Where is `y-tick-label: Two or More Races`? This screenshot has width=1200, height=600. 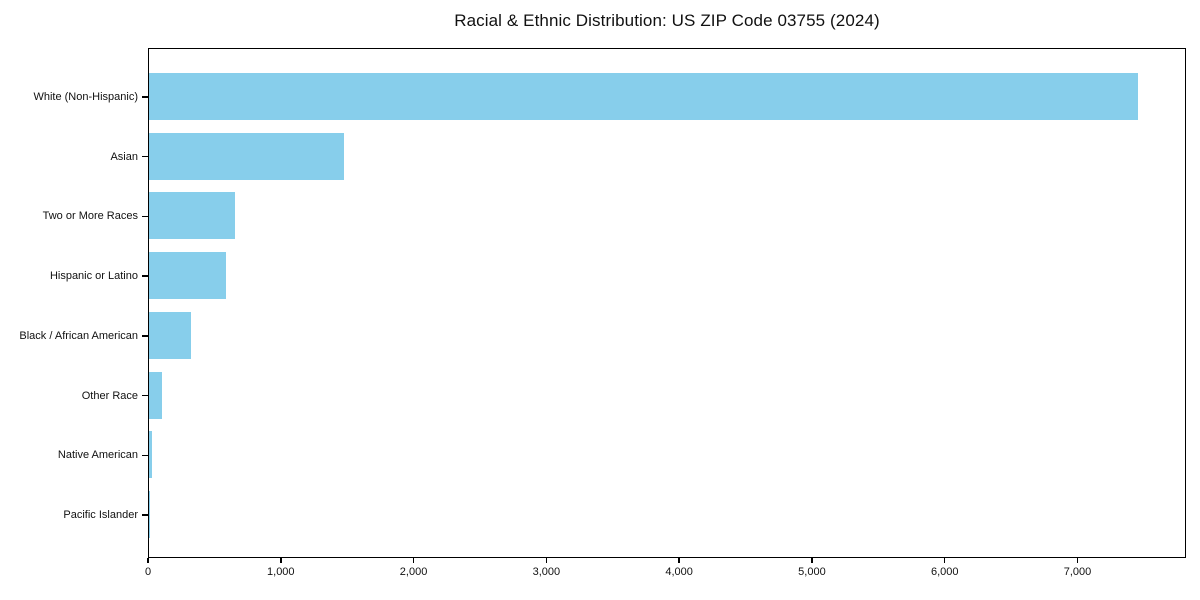
y-tick-label: Two or More Races is located at coordinates (90, 216).